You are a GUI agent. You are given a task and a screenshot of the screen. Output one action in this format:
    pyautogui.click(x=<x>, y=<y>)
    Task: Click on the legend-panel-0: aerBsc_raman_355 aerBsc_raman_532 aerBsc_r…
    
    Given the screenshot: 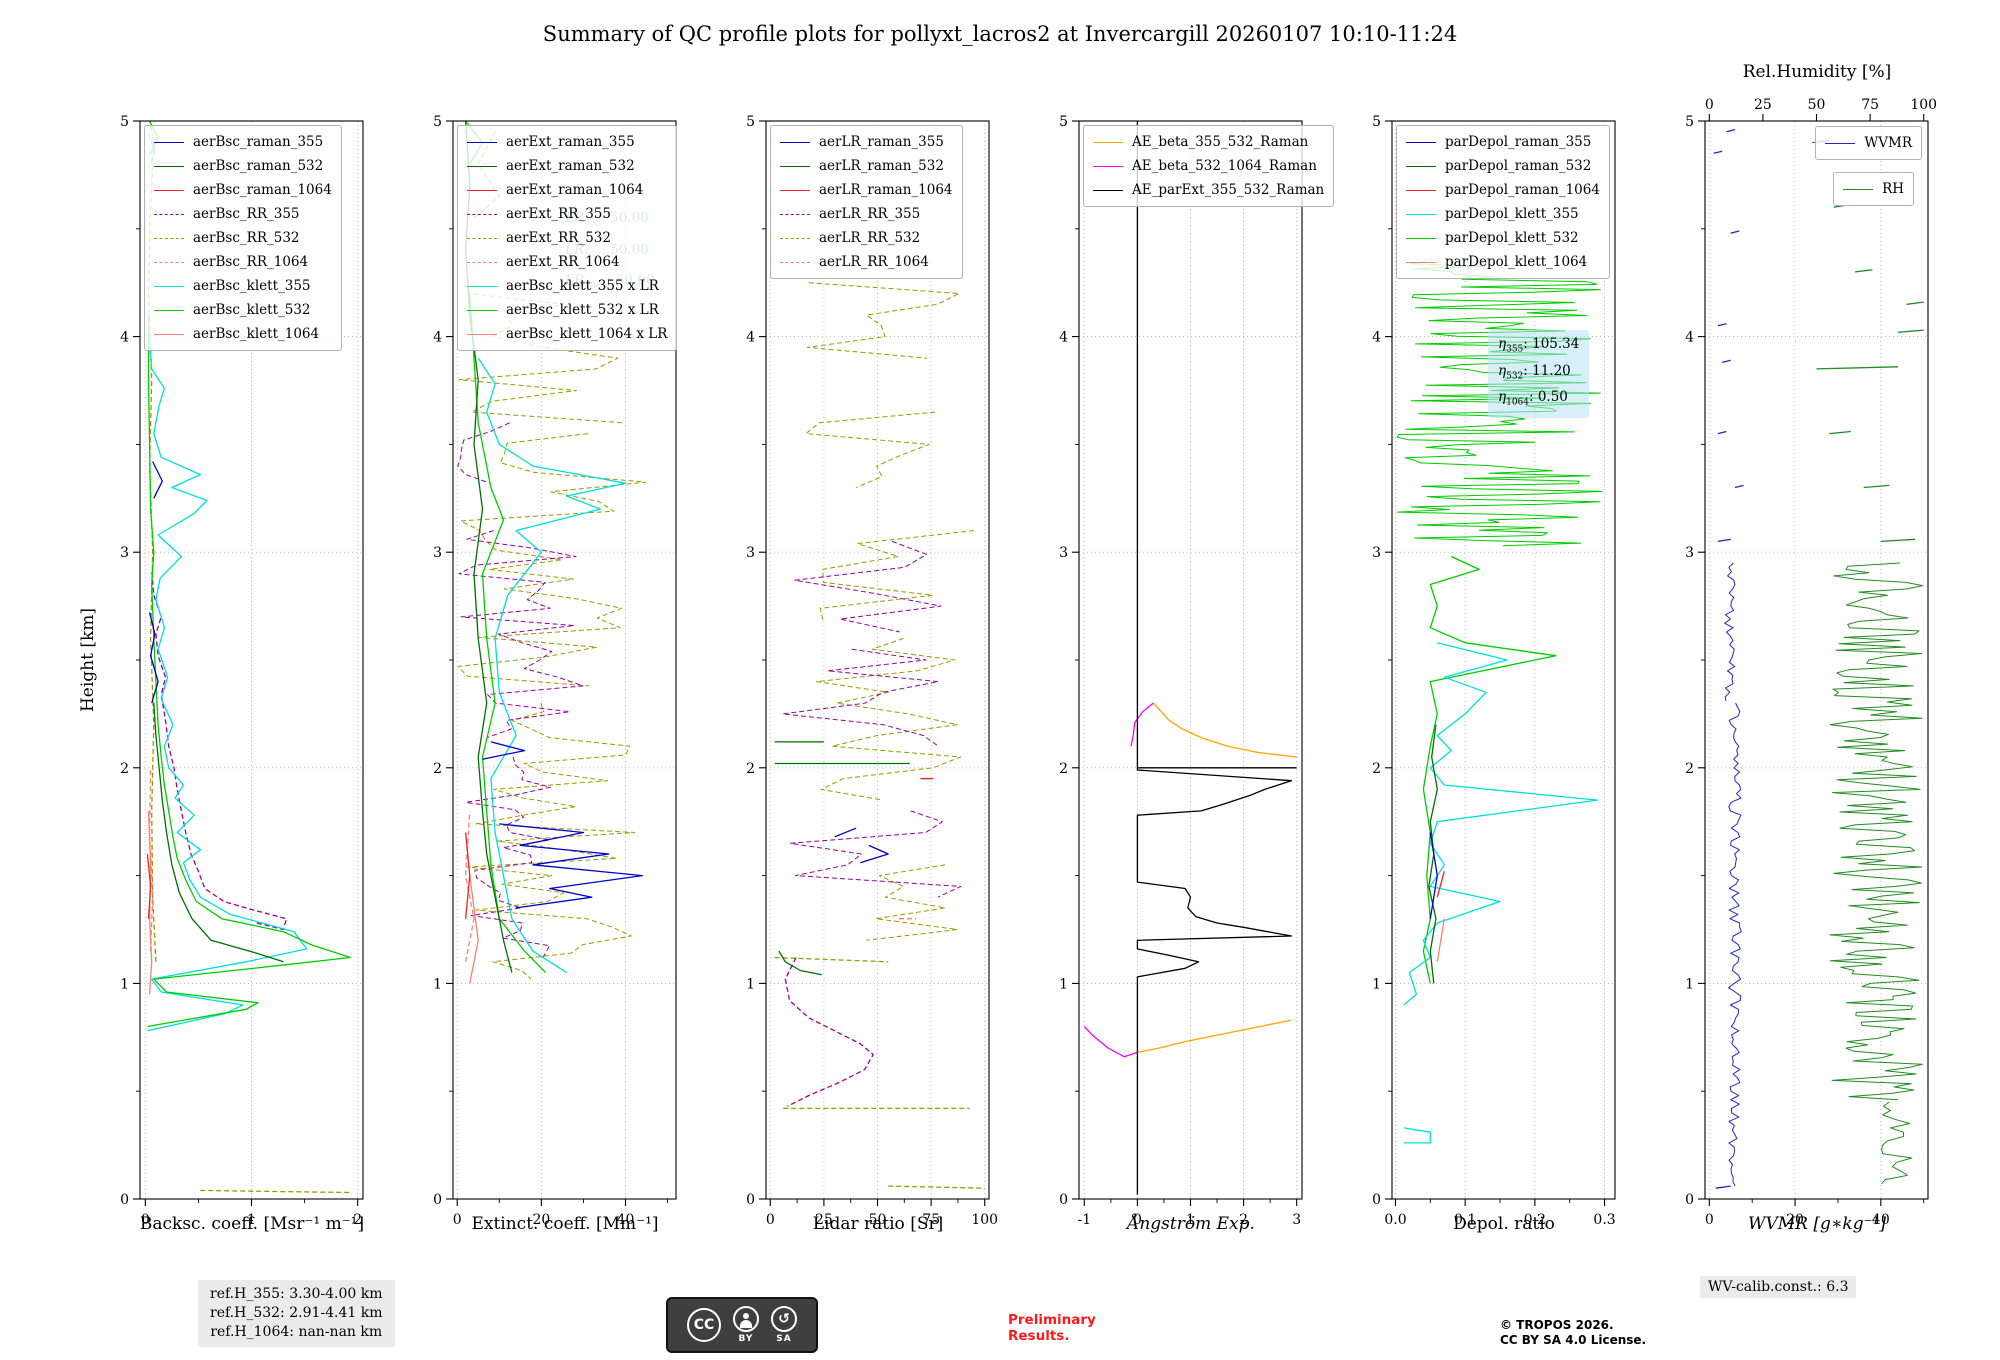 What is the action you would take?
    pyautogui.click(x=243, y=238)
    